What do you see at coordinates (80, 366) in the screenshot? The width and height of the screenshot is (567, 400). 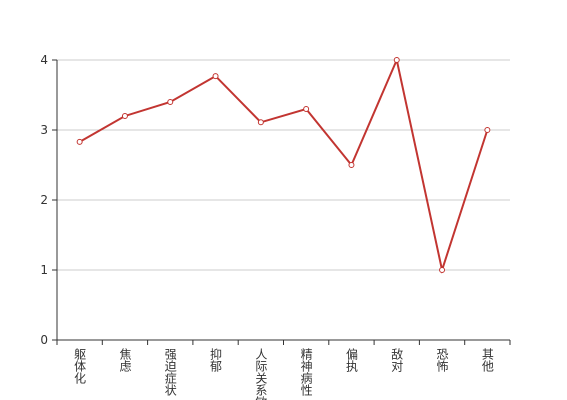 I see `x-tick-label: 躯体化` at bounding box center [80, 366].